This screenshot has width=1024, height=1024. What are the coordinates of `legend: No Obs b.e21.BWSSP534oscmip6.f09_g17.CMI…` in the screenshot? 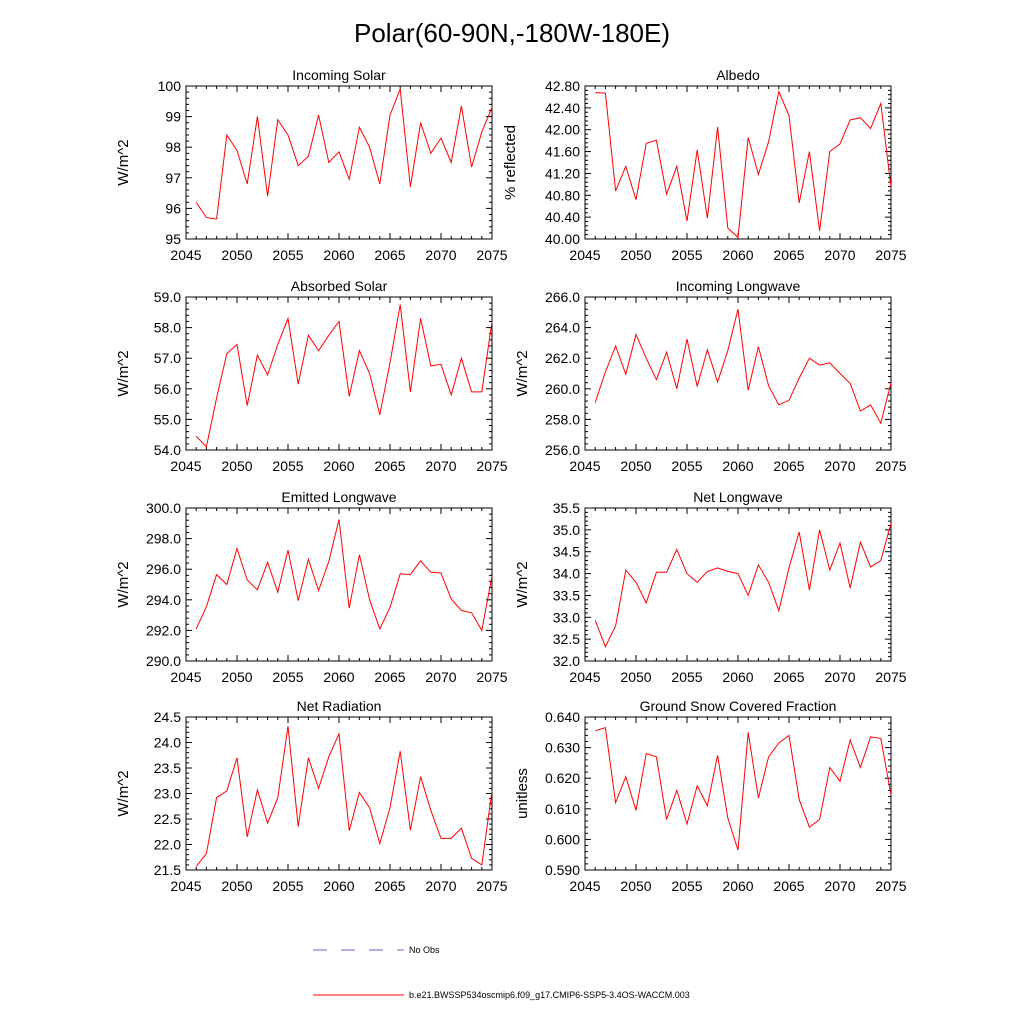 It's located at (501, 972).